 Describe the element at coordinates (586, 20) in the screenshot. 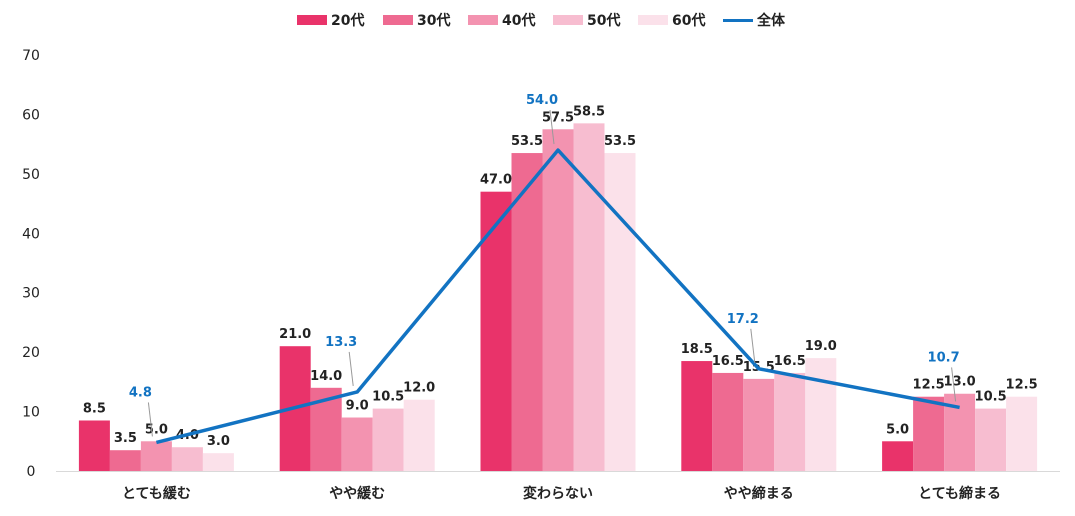

I see `legend-item-50s: 50代` at that location.